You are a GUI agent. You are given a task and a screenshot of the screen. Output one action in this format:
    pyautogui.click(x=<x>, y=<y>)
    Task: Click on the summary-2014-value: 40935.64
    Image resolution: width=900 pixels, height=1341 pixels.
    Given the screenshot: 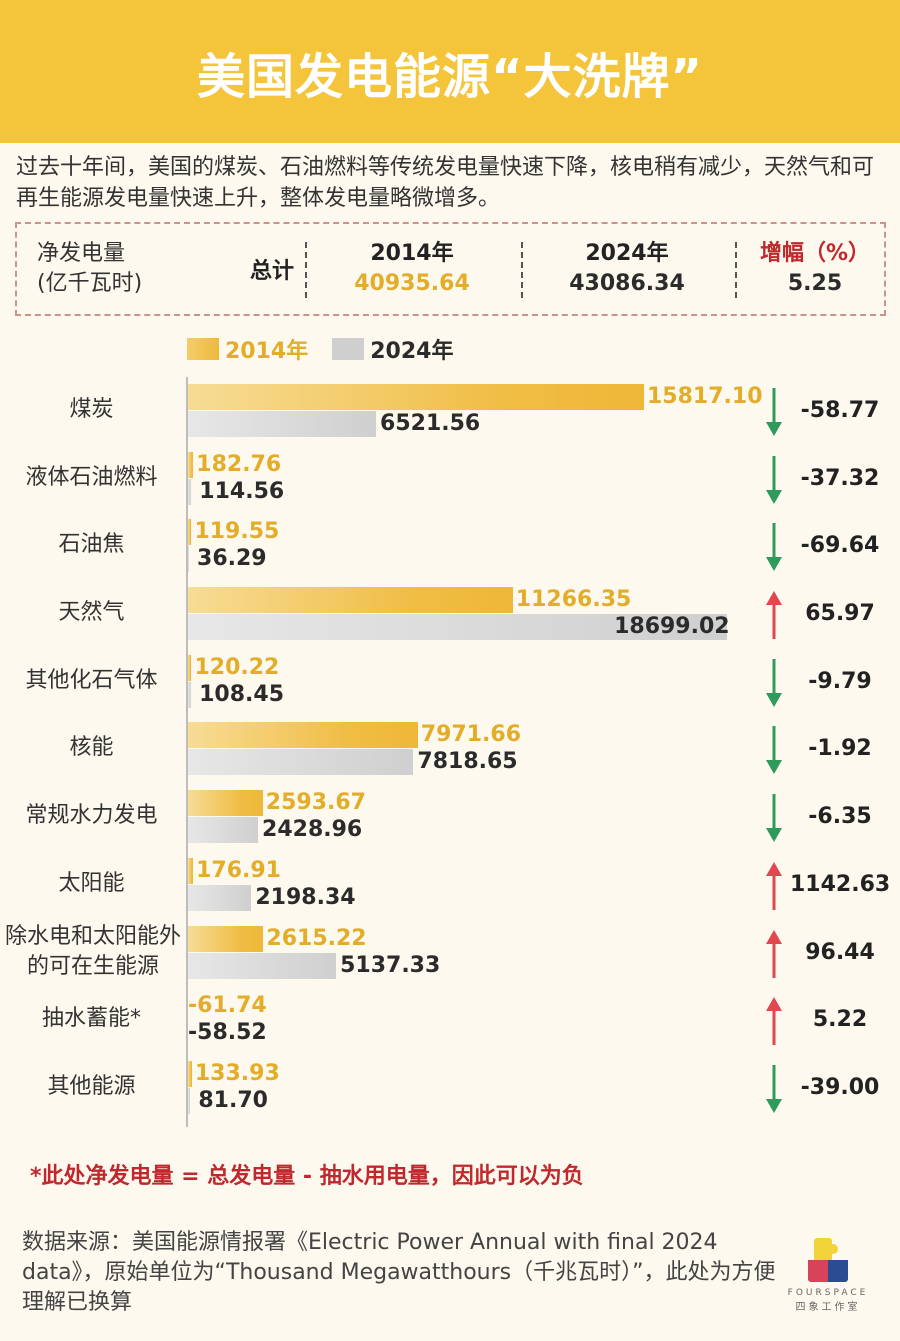 What is the action you would take?
    pyautogui.click(x=412, y=283)
    